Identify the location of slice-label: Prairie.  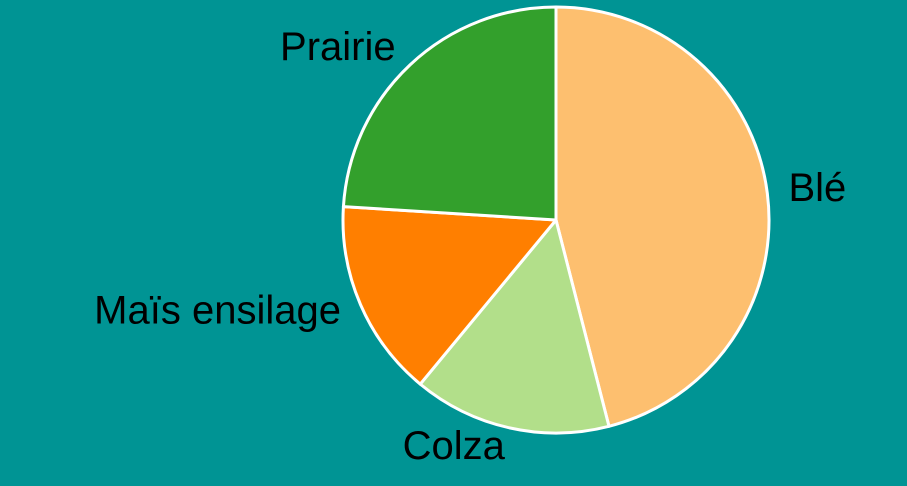
(338, 47).